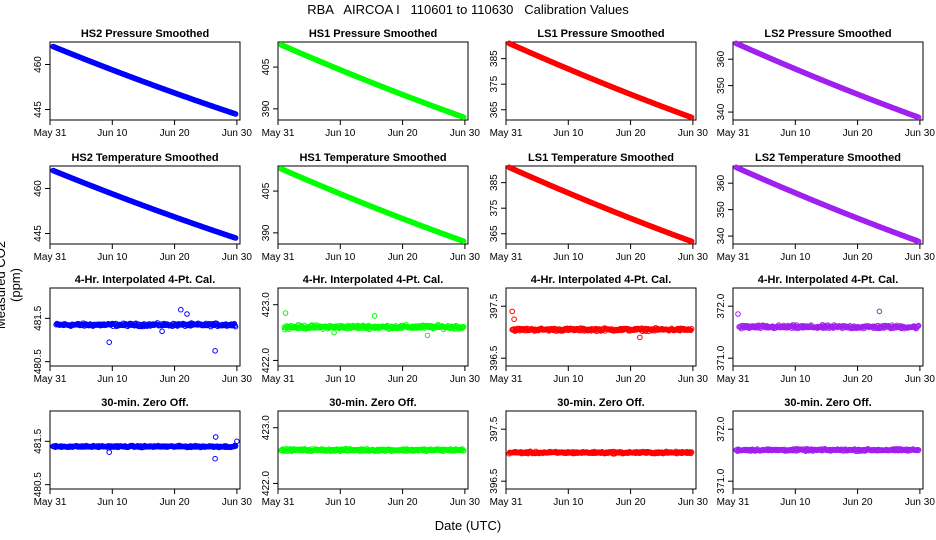 The image size is (936, 540). Describe the element at coordinates (145, 34) in the screenshot. I see `panel-title: HS2 Pressure Smoothed` at that location.